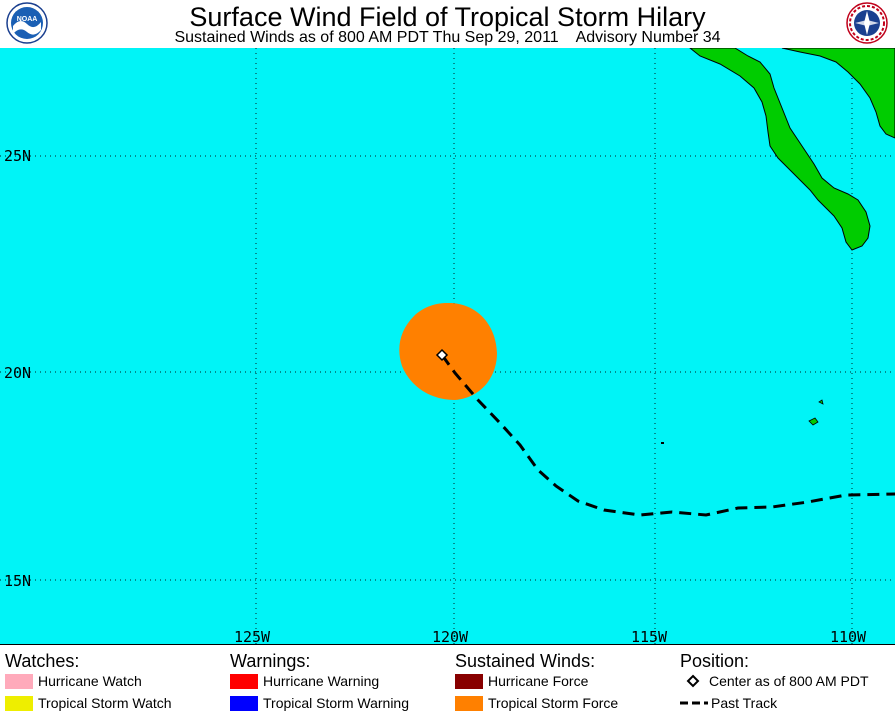 The height and width of the screenshot is (717, 895). Describe the element at coordinates (90, 681) in the screenshot. I see `legend-label: Hurricane Watch` at that location.